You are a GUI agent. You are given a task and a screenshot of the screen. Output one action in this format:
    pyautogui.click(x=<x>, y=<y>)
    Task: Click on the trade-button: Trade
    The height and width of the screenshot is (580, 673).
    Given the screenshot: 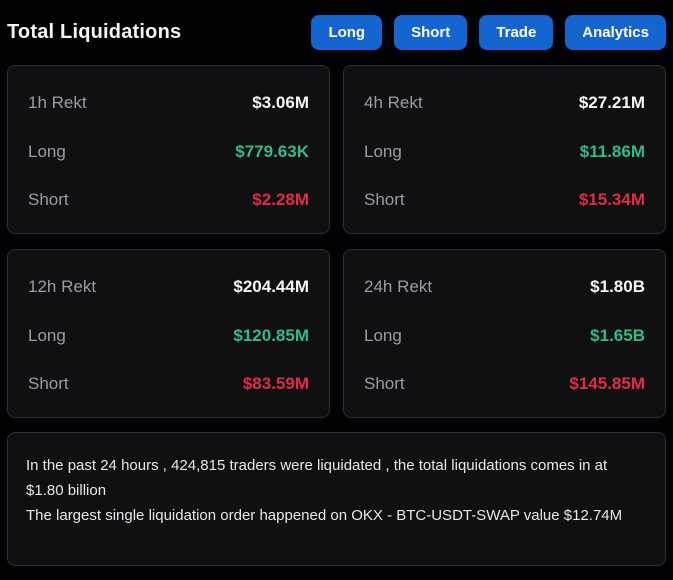 What is the action you would take?
    pyautogui.click(x=516, y=32)
    